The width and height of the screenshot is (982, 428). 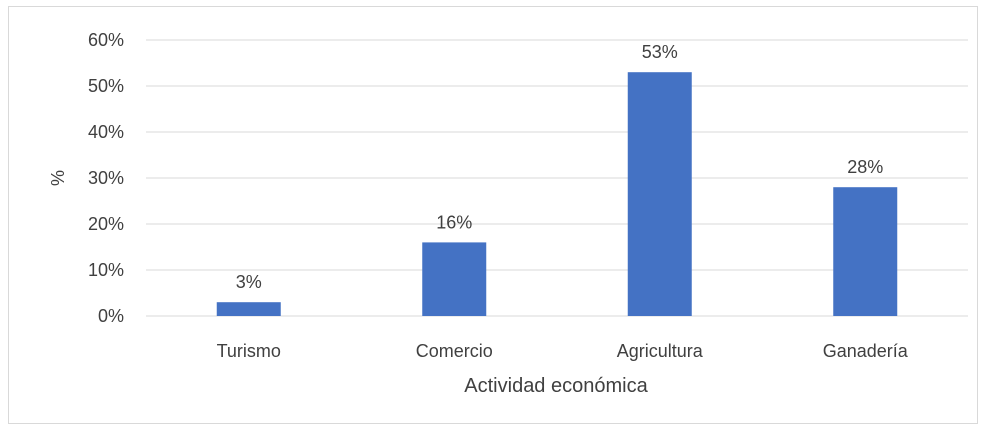 I want to click on y-tick-label: 60%, so click(x=106, y=40).